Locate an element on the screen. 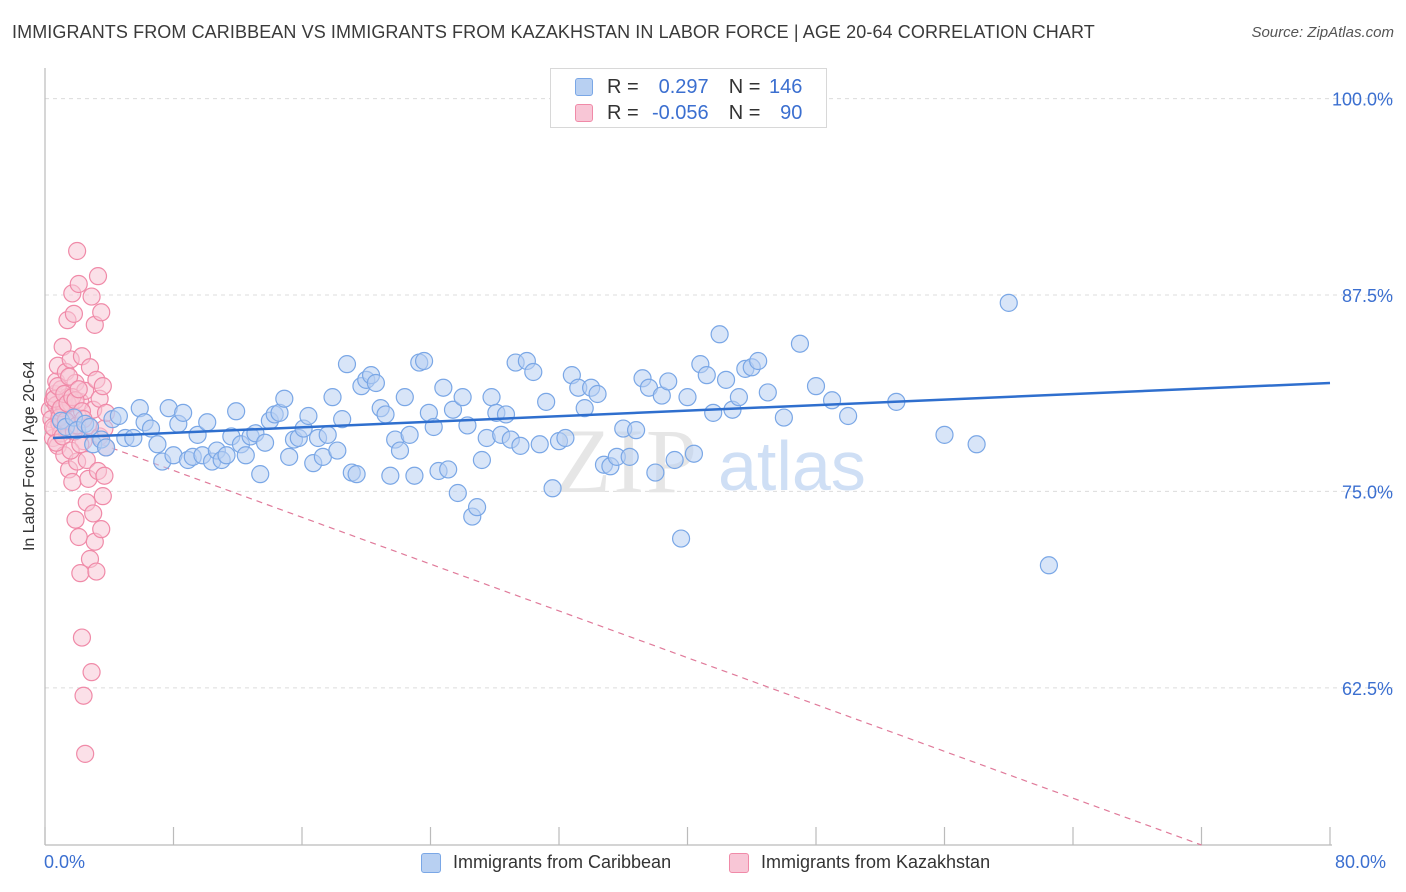 Image resolution: width=1406 pixels, height=892 pixels. source-label: Source: ZipAtlas.com is located at coordinates (1322, 32).